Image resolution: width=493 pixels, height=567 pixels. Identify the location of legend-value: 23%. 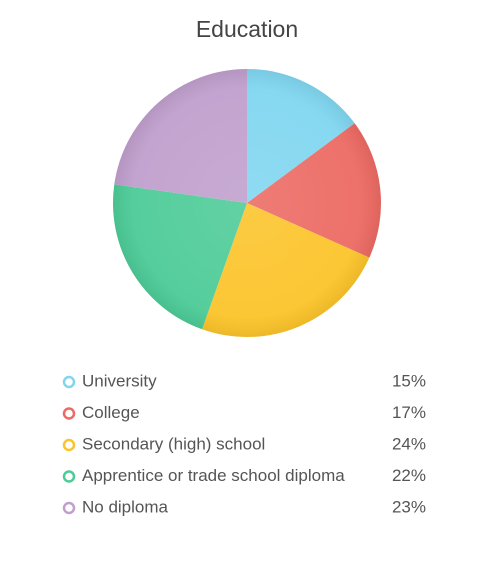
(409, 506).